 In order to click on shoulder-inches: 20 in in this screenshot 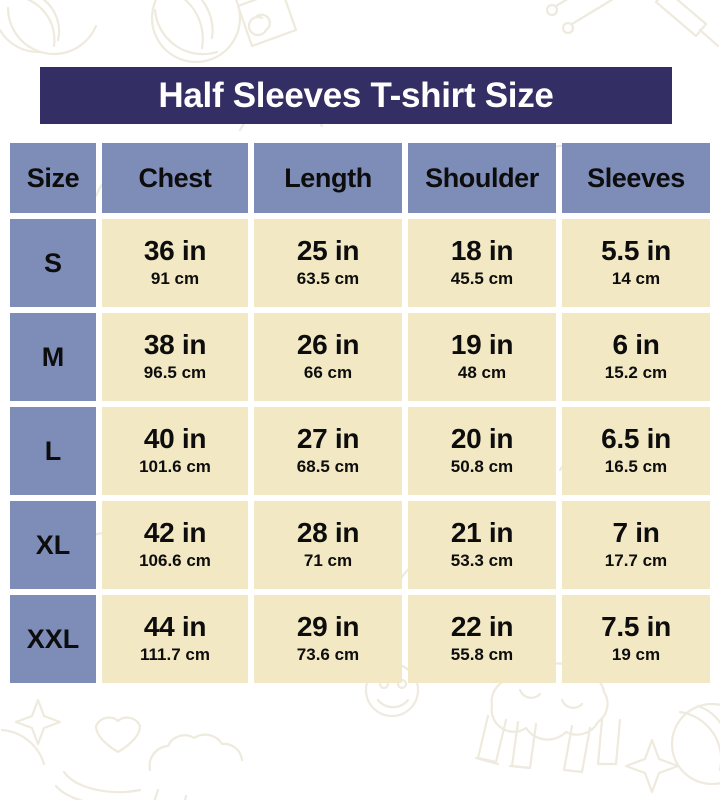, I will do `click(482, 439)`.